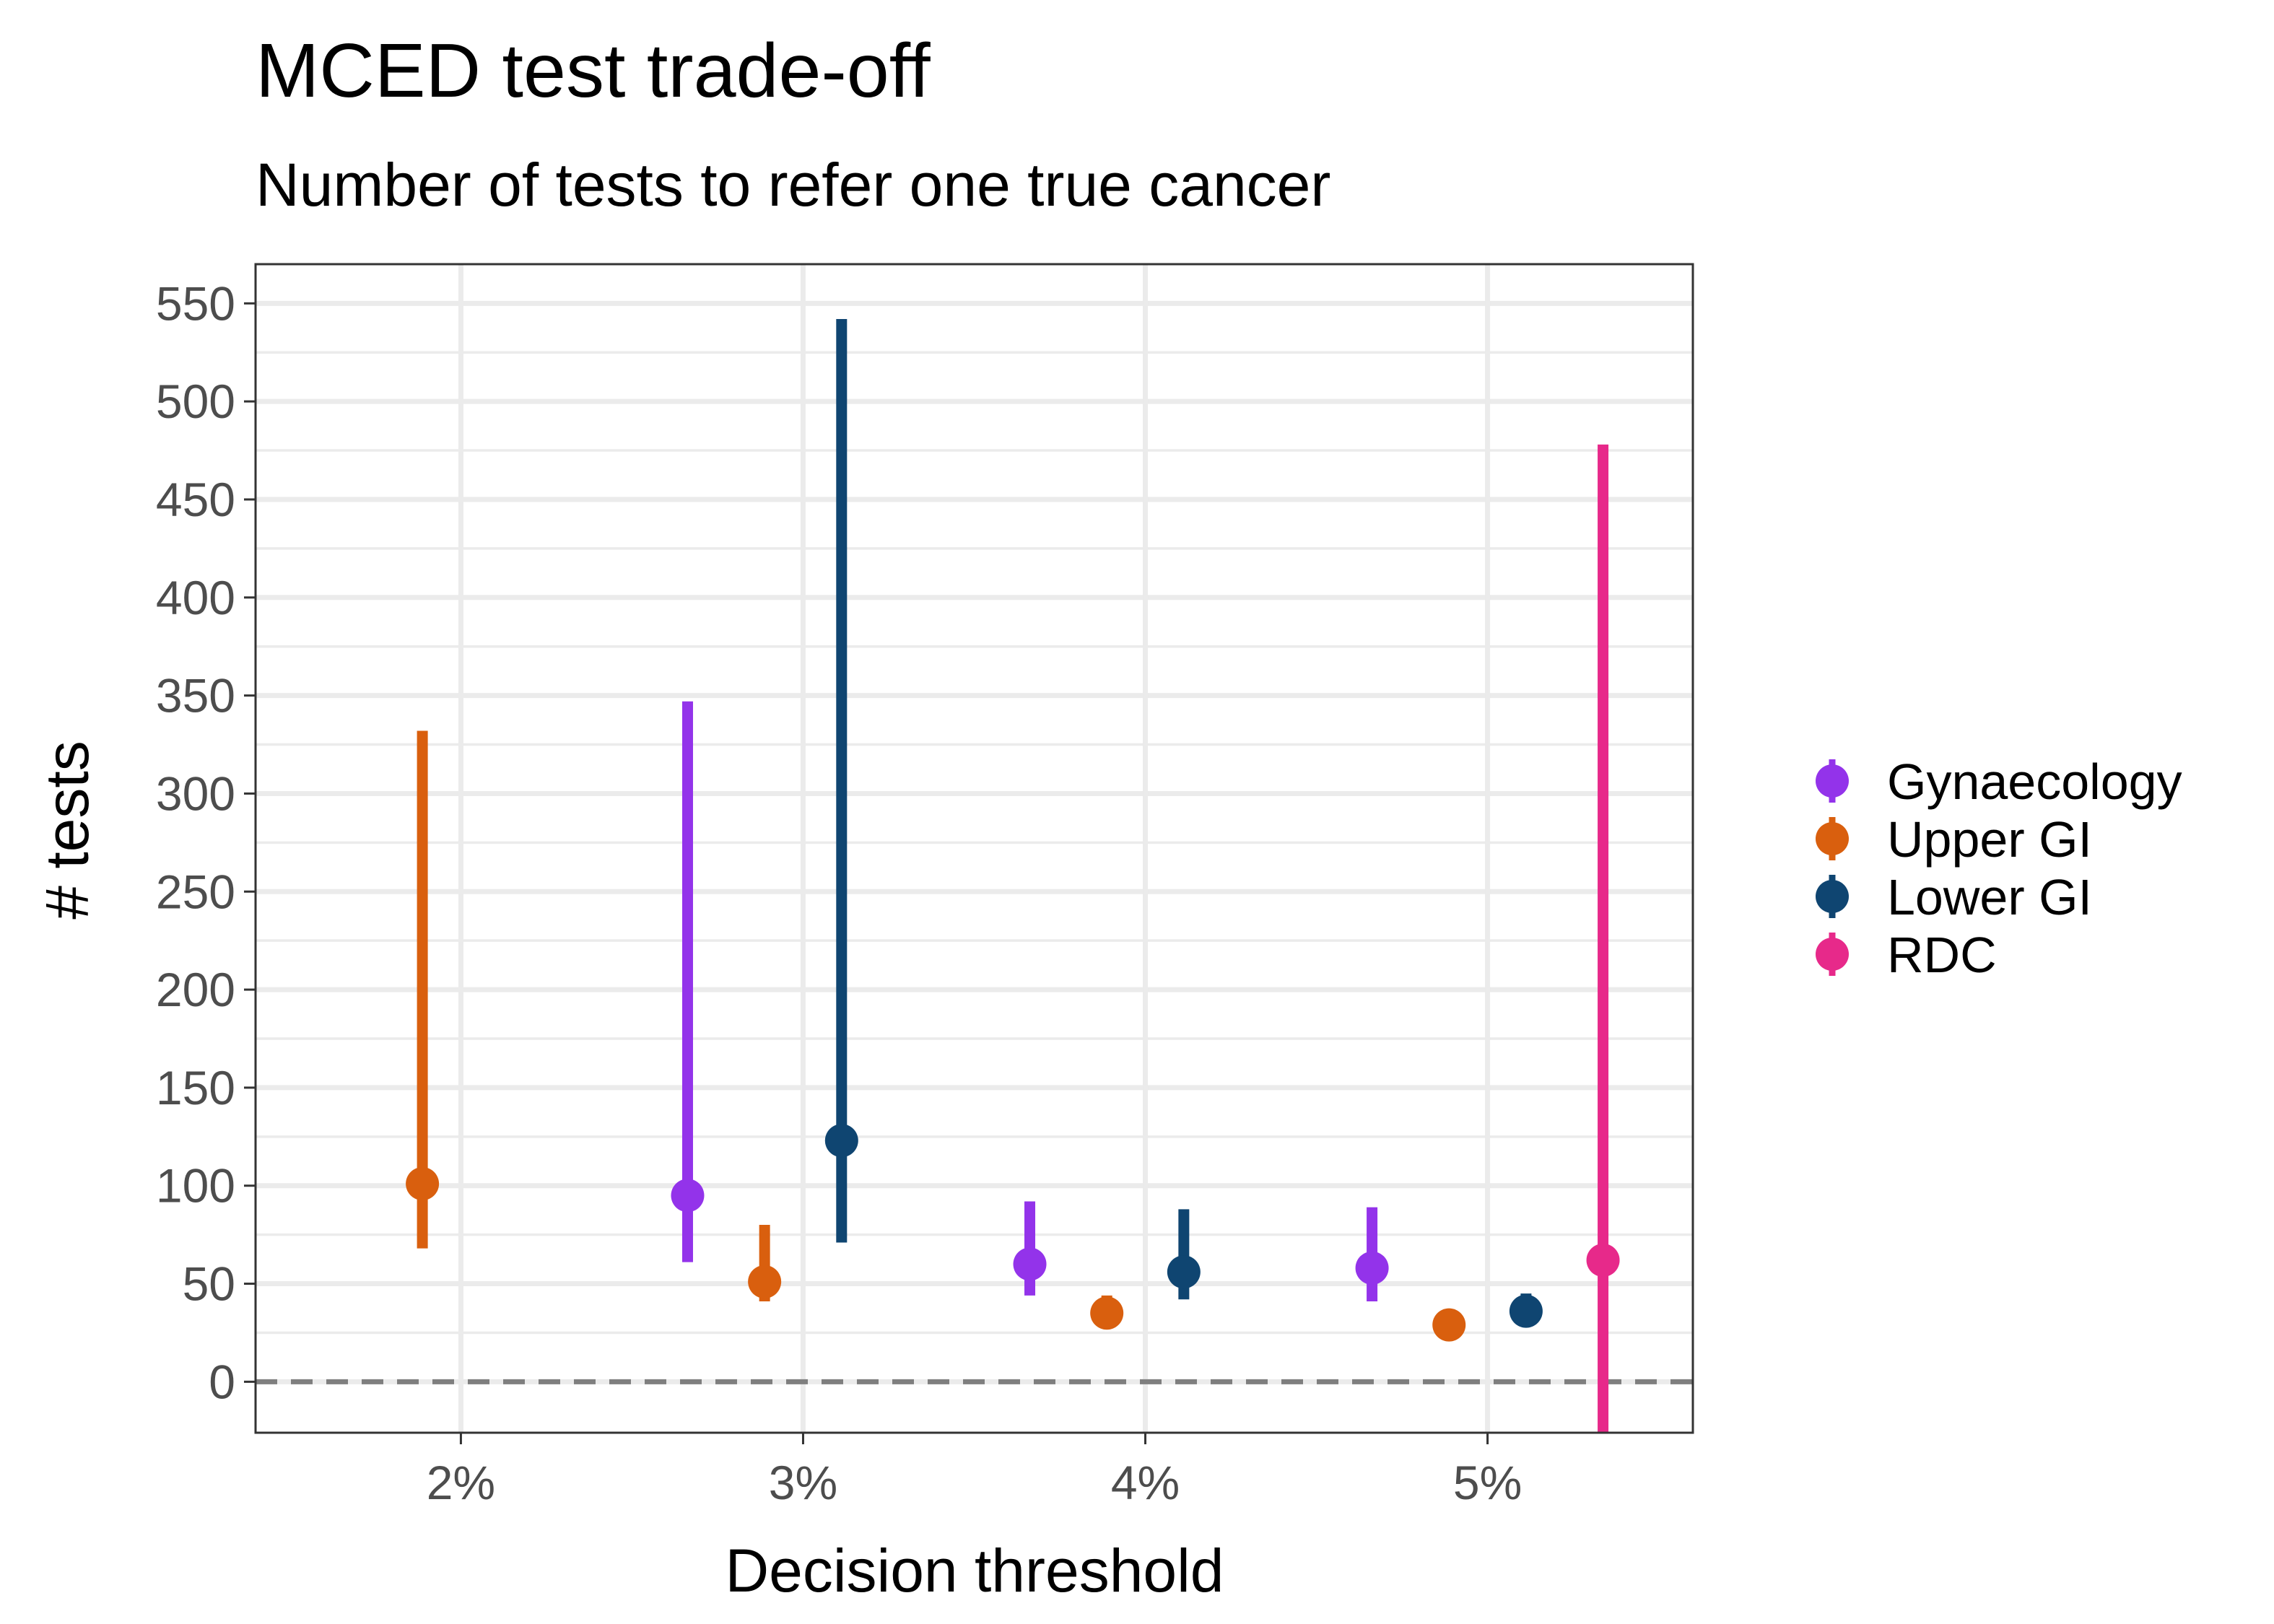  Describe the element at coordinates (67, 830) in the screenshot. I see `y-axis-title: # tests` at that location.